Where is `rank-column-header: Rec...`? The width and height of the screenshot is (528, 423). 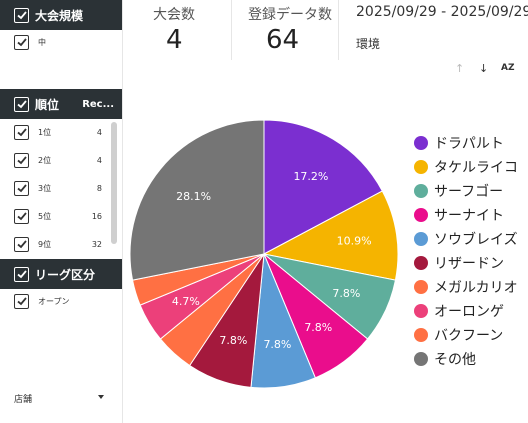 rank-column-header: Rec... is located at coordinates (98, 104).